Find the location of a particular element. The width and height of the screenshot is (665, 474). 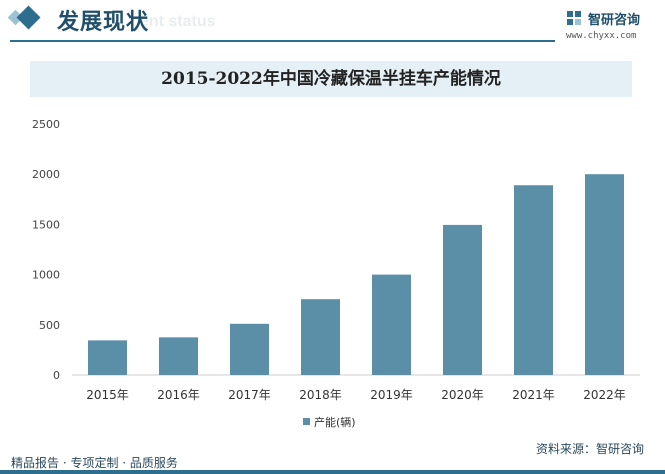

source-text: 资料来源：智研咨询 is located at coordinates (590, 449).